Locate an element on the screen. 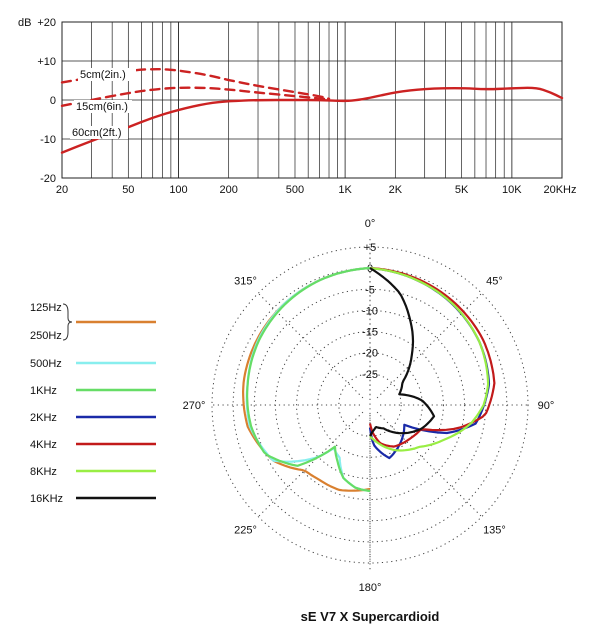  y-tick-label: -20 is located at coordinates (48, 179).